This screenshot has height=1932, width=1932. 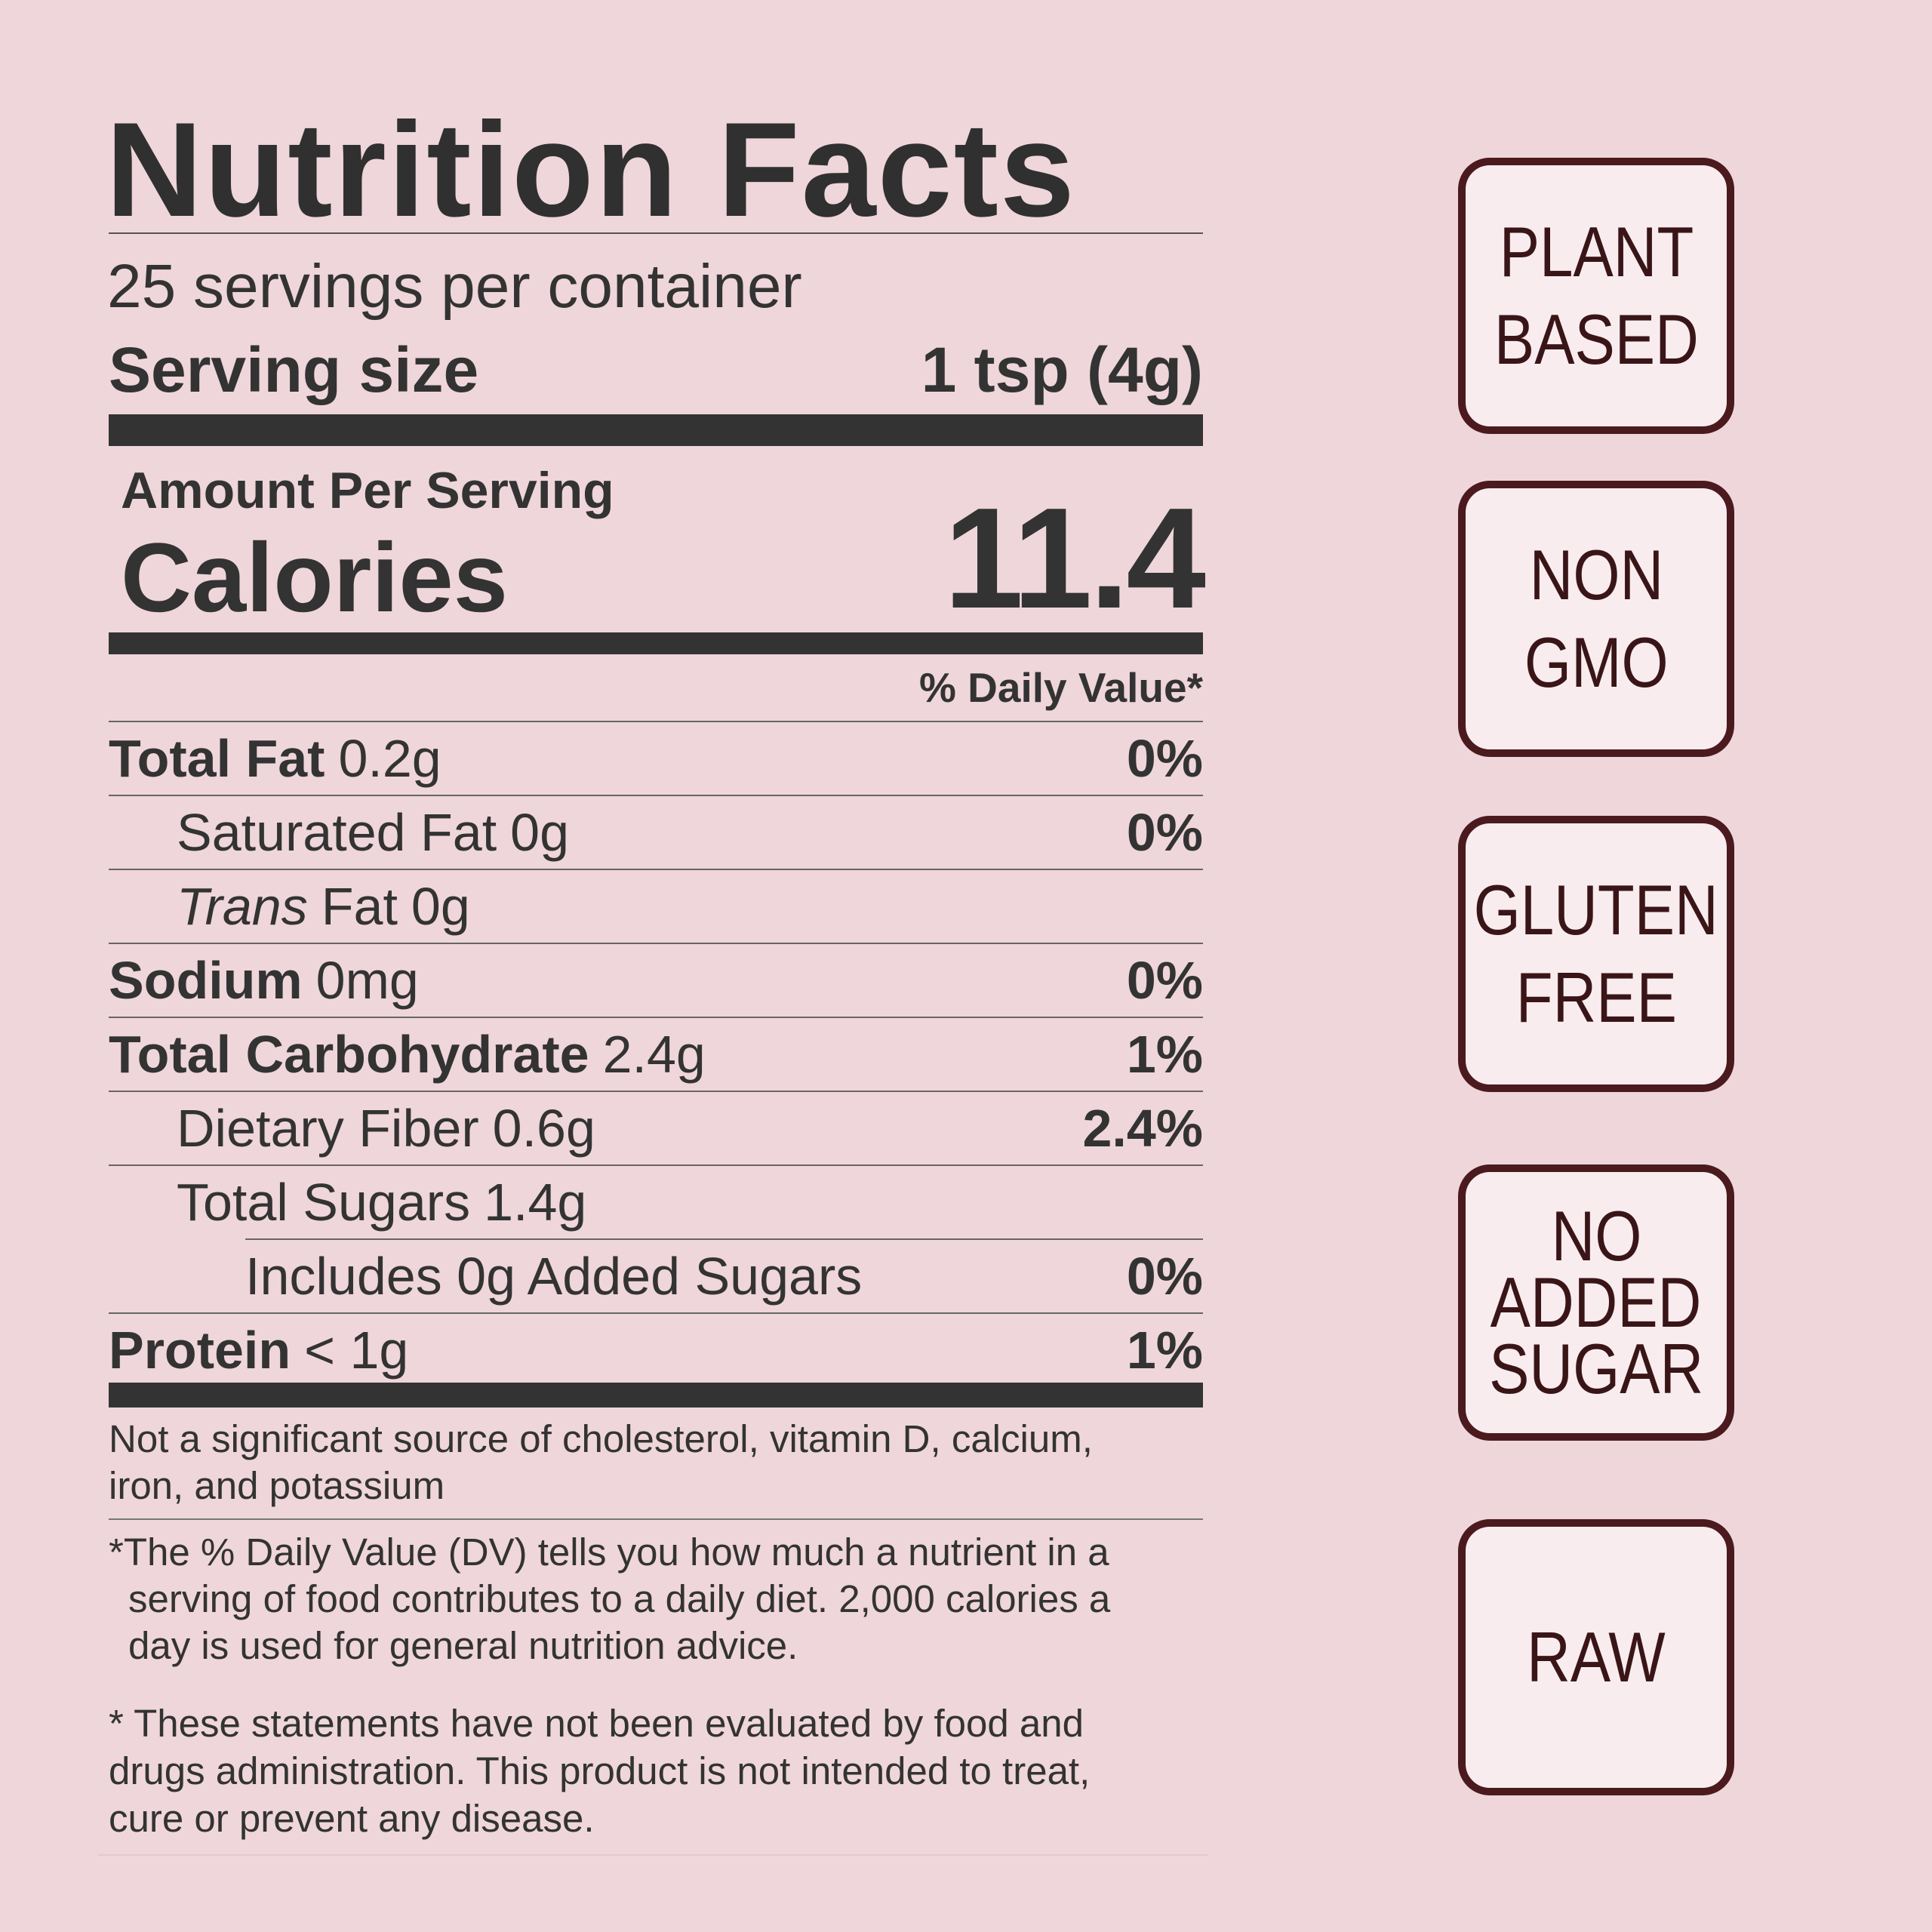 I want to click on calories-label: Calories, so click(x=315, y=577).